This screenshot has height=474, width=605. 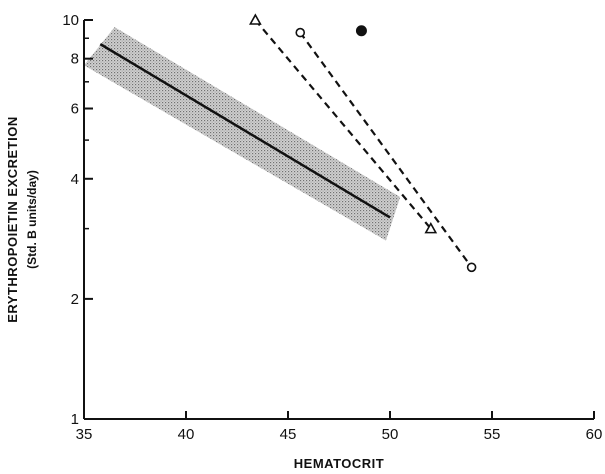 What do you see at coordinates (75, 179) in the screenshot?
I see `y-tick-label: 4` at bounding box center [75, 179].